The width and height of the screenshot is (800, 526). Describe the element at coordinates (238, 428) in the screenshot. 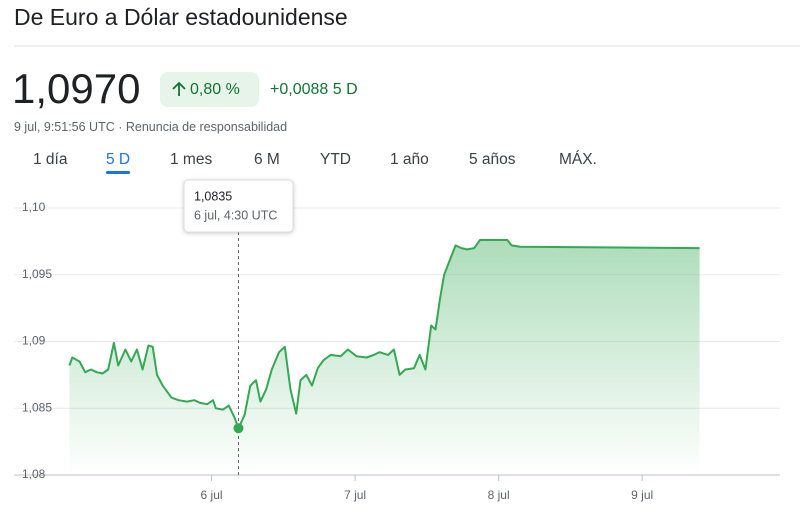

I see `cursor-dot` at that location.